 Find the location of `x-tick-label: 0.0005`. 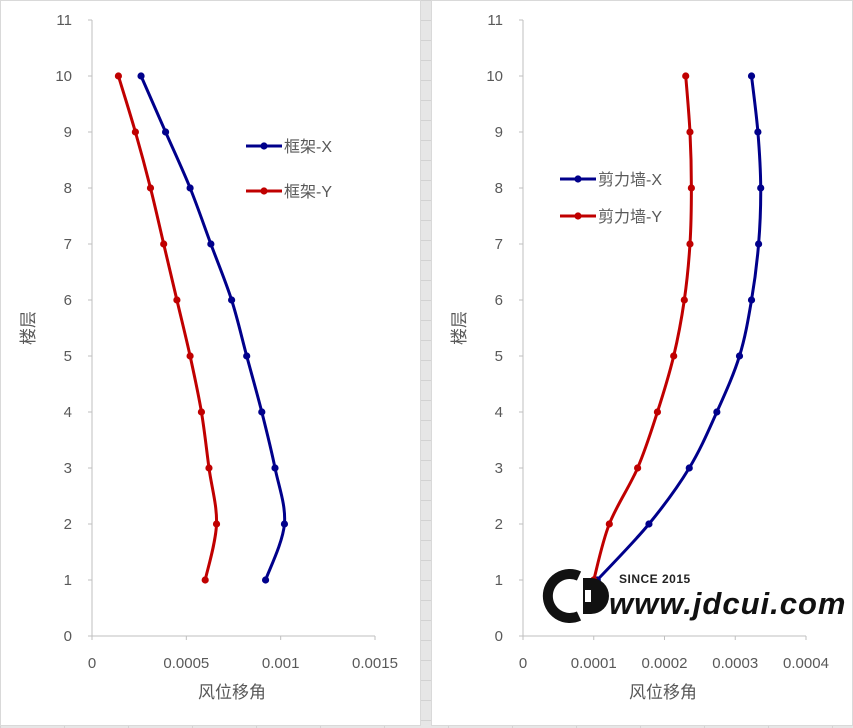

x-tick-label: 0.0005 is located at coordinates (186, 663).